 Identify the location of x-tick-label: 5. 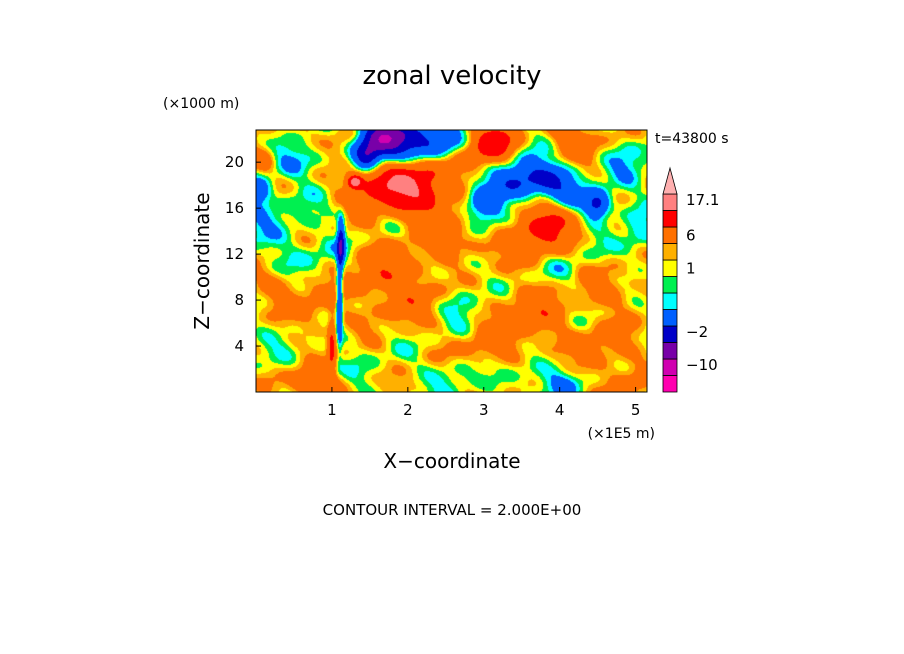
(636, 410).